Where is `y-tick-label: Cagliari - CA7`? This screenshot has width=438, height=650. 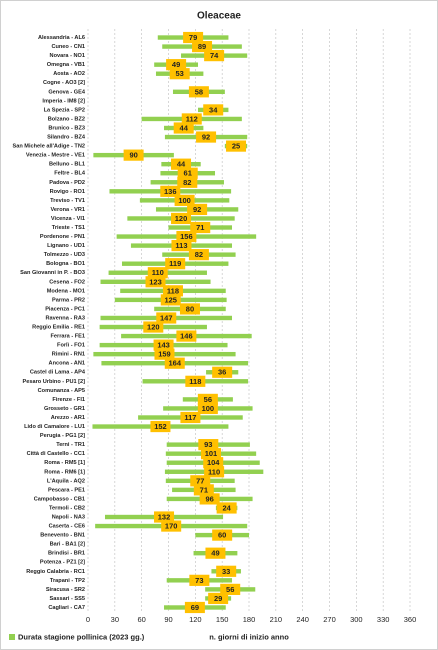
y-tick-label: Cagliari - CA7 is located at coordinates (66, 608).